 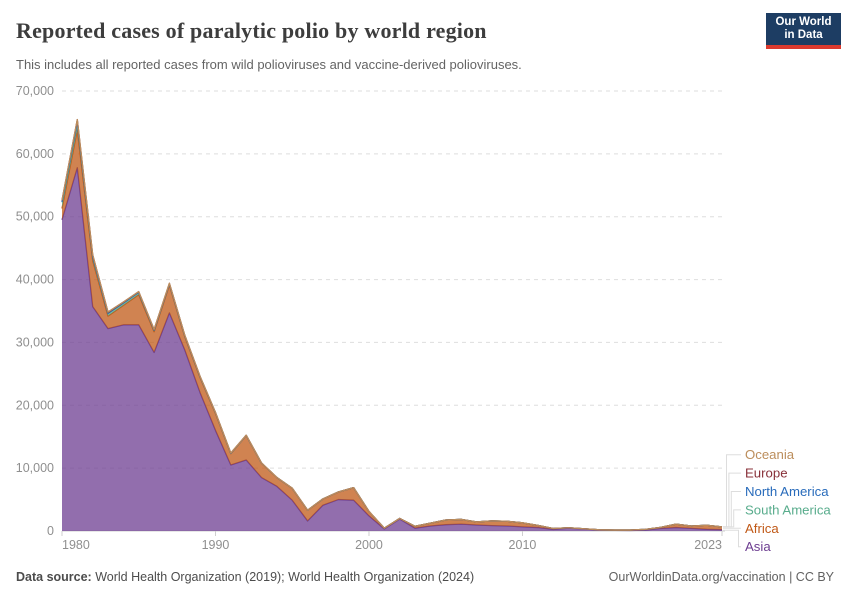 What do you see at coordinates (732, 518) in the screenshot?
I see `legend-connector-south-america` at bounding box center [732, 518].